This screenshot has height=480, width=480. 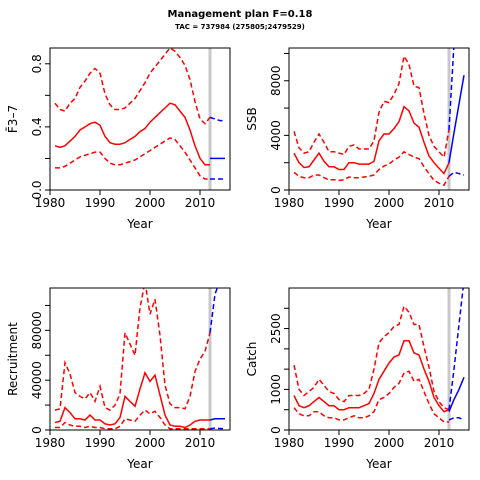 What do you see at coordinates (13, 119) in the screenshot?
I see `y-axis-label: F̄3–7` at bounding box center [13, 119].